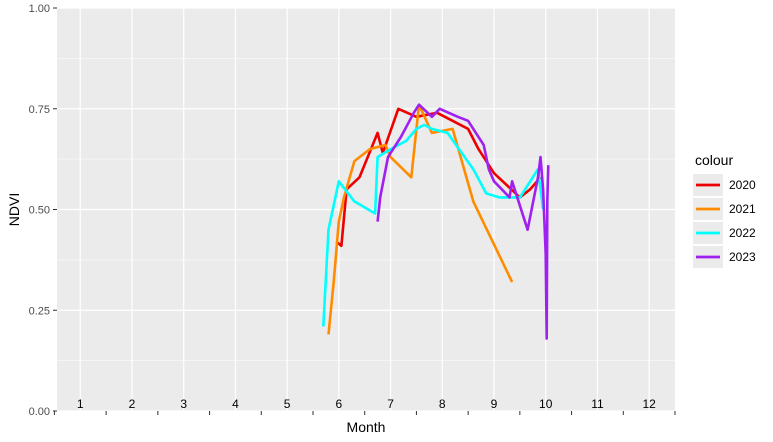 The width and height of the screenshot is (773, 442). Describe the element at coordinates (724, 210) in the screenshot. I see `legend: colour 2020 2021 2022 2023` at that location.